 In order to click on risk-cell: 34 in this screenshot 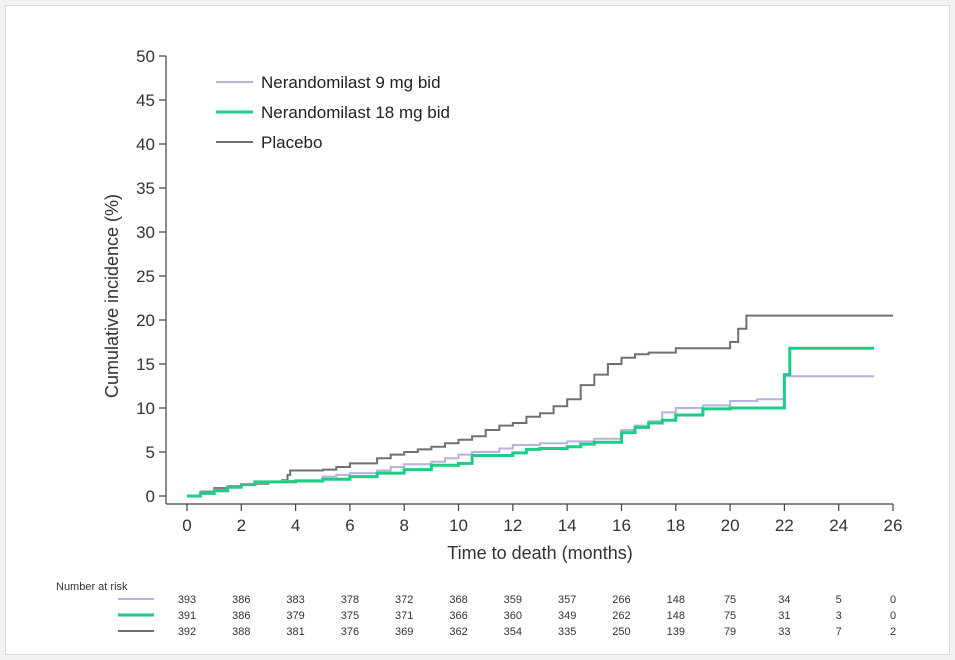, I will do `click(784, 600)`.